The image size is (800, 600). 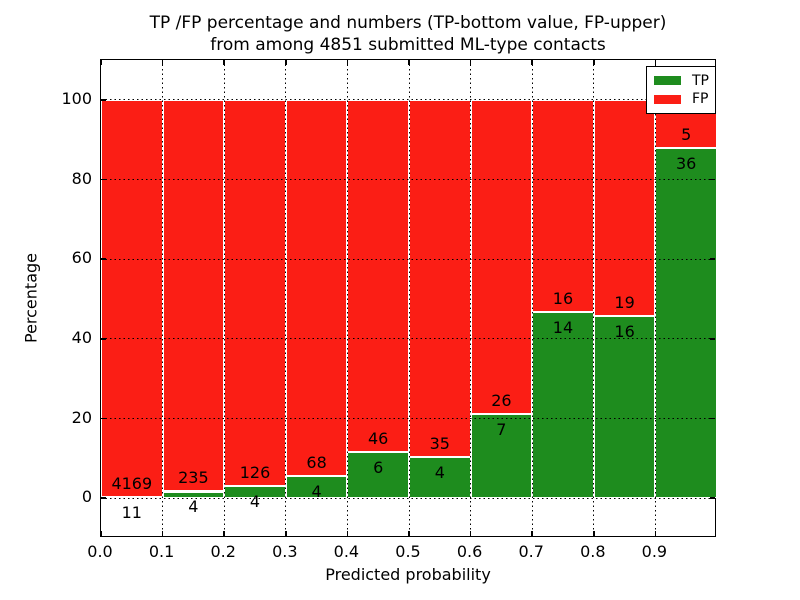 I want to click on bar-count-fp: 26, so click(x=501, y=400).